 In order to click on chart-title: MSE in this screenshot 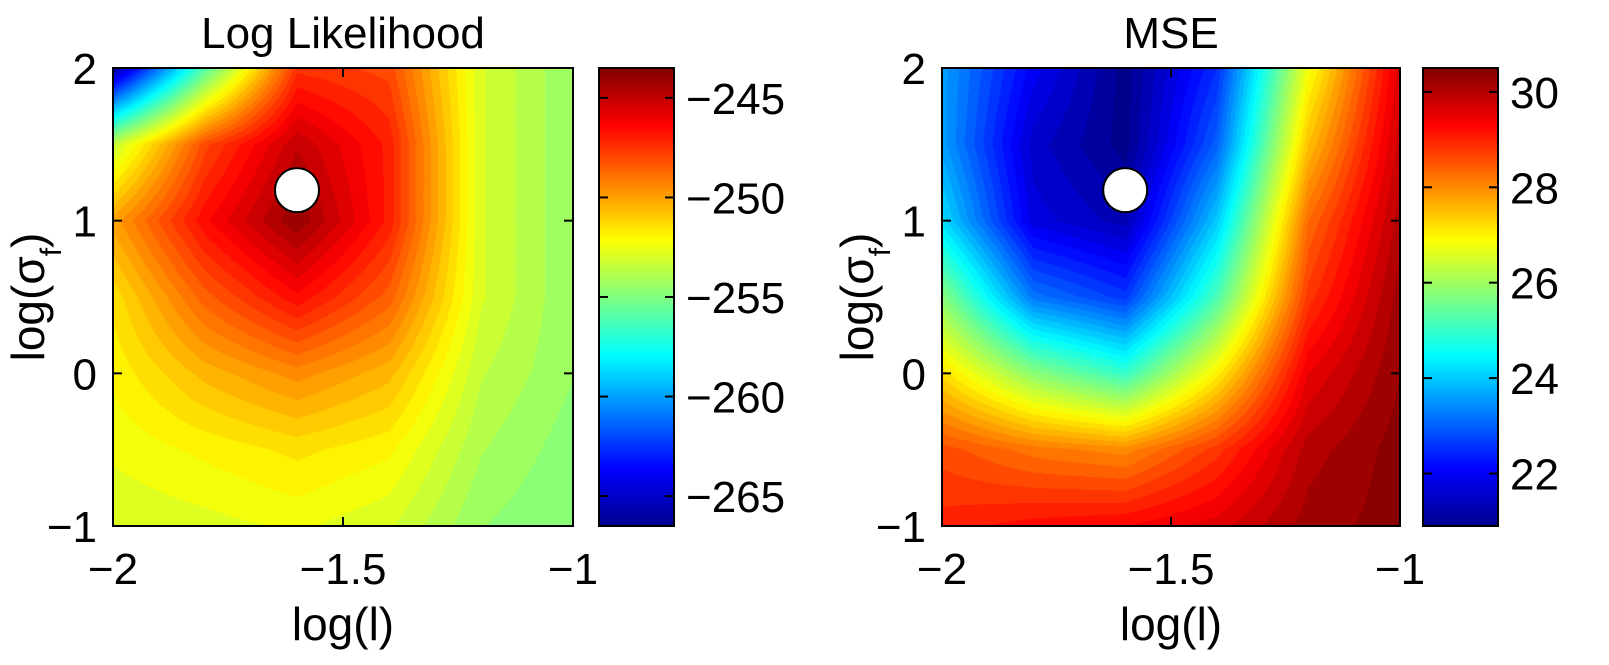, I will do `click(1170, 33)`.